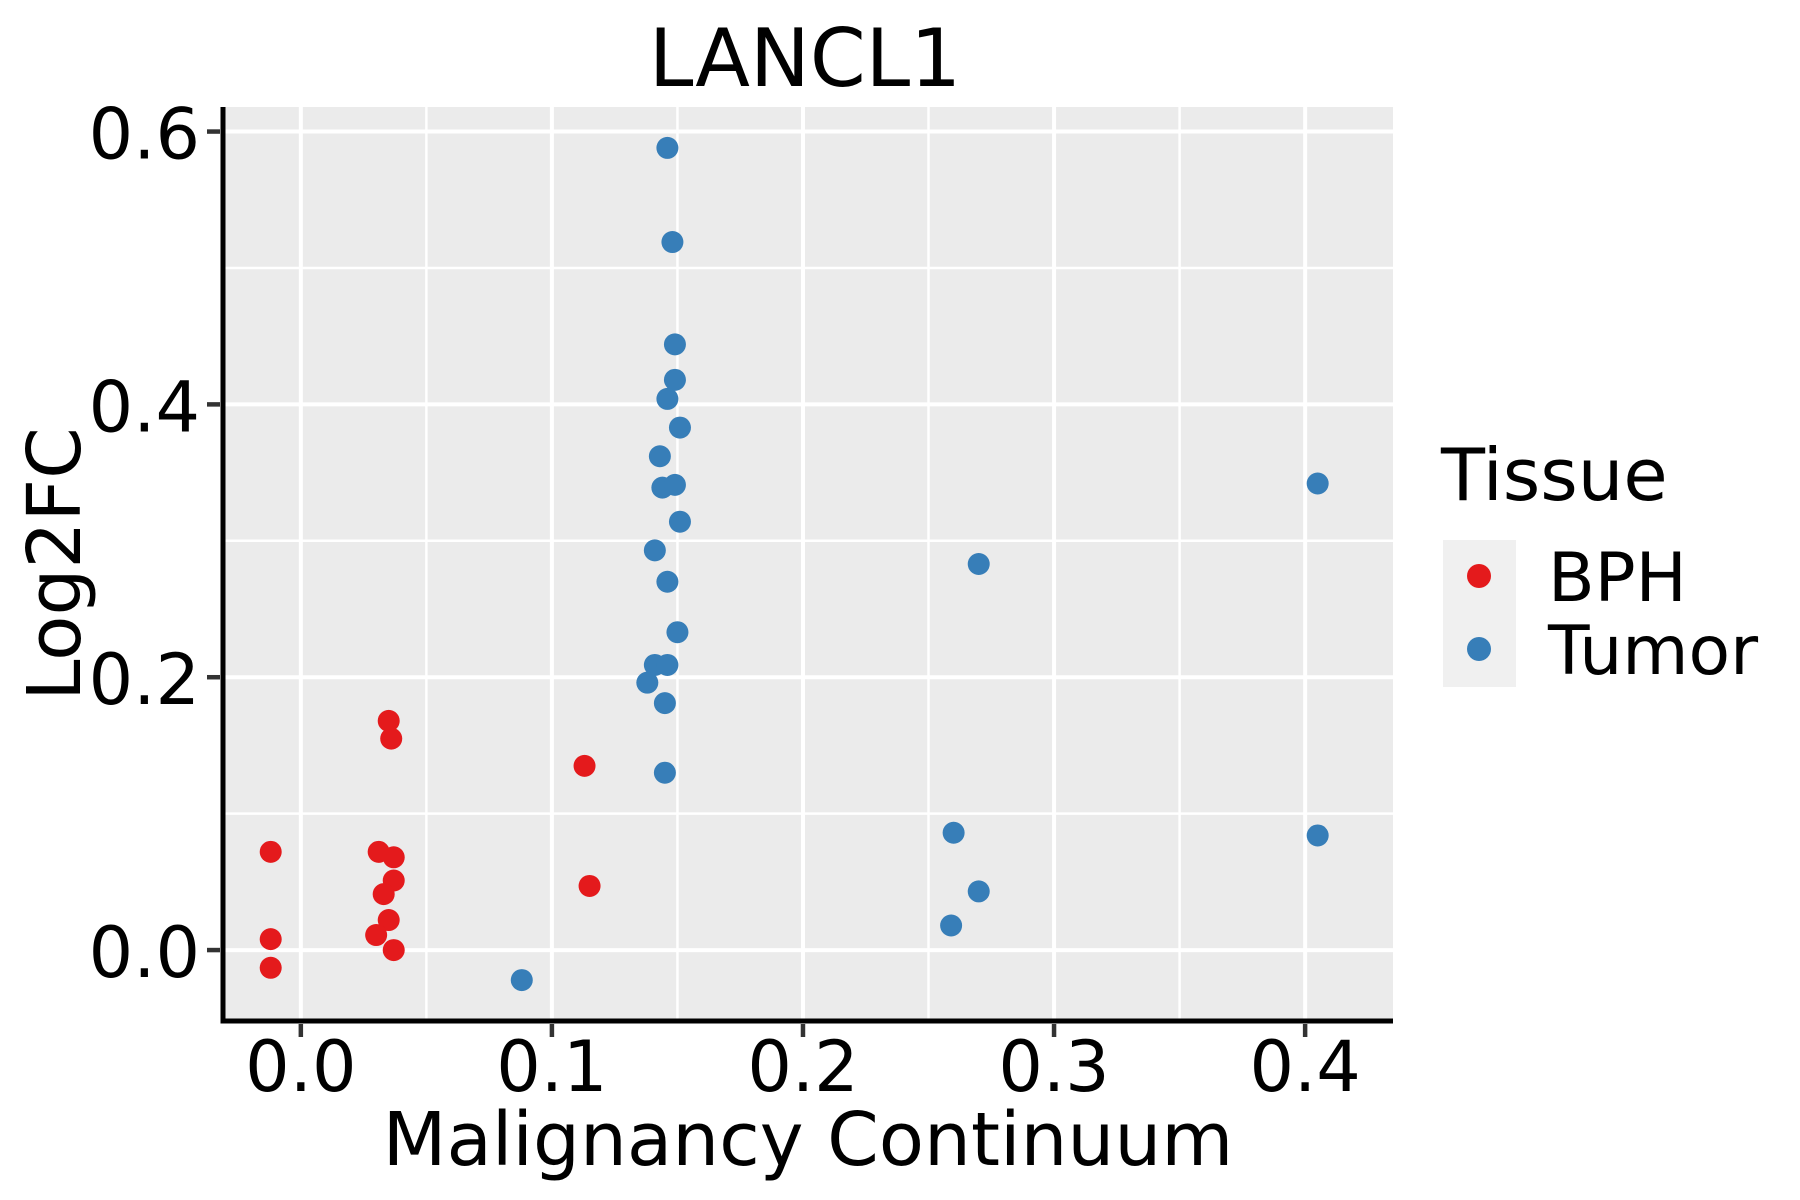 Image resolution: width=1800 pixels, height=1200 pixels. What do you see at coordinates (1479, 576) in the screenshot?
I see `legend-key-bph-dot` at bounding box center [1479, 576].